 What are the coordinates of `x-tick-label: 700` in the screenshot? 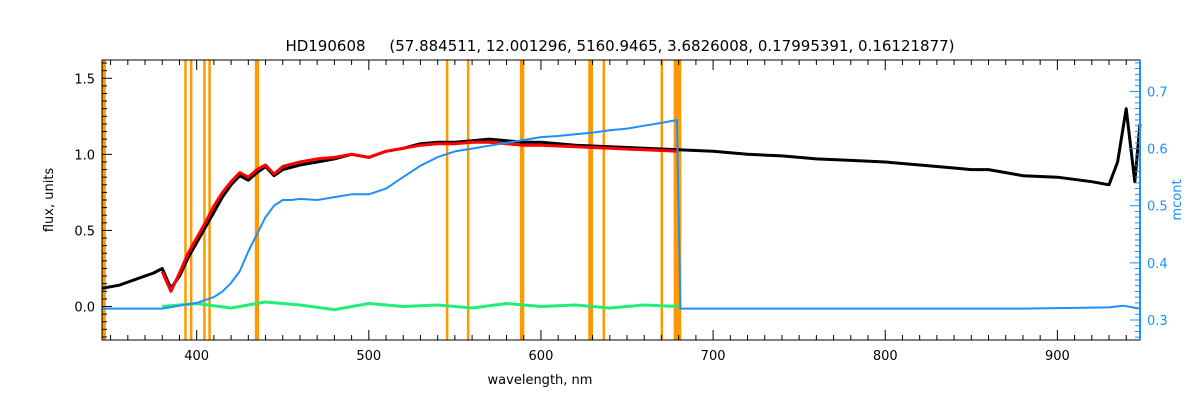 It's located at (713, 356).